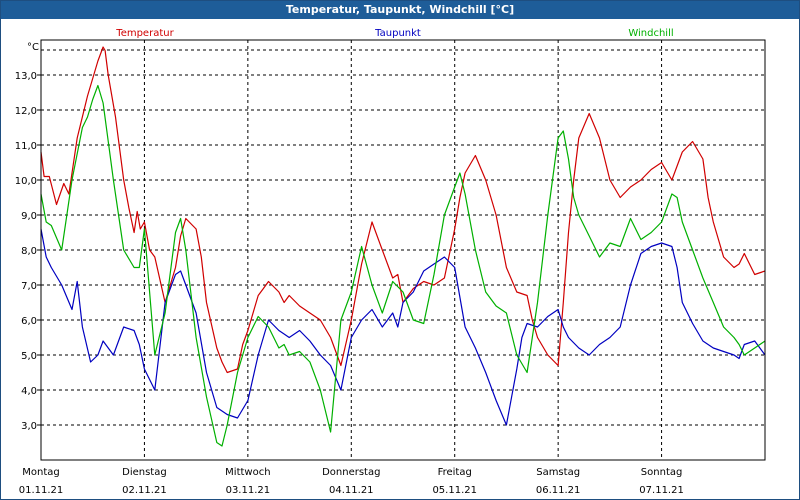 The height and width of the screenshot is (500, 800). I want to click on y-tick-label: 7,0, so click(29, 286).